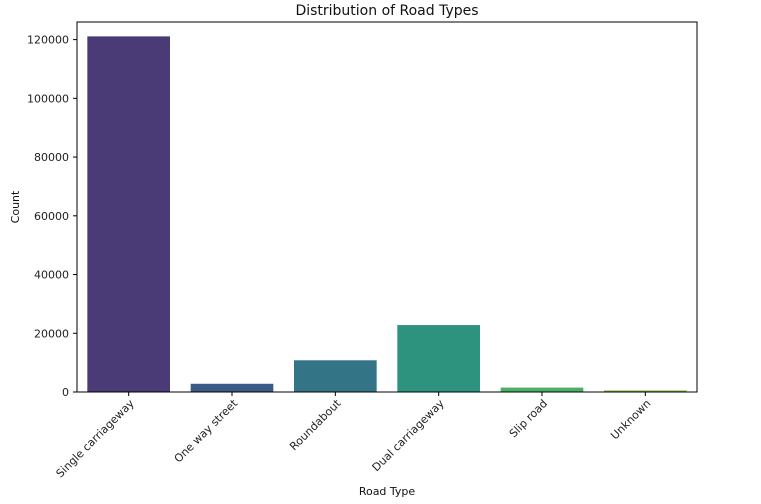  I want to click on x-tick-label: Roundabout, so click(315, 424).